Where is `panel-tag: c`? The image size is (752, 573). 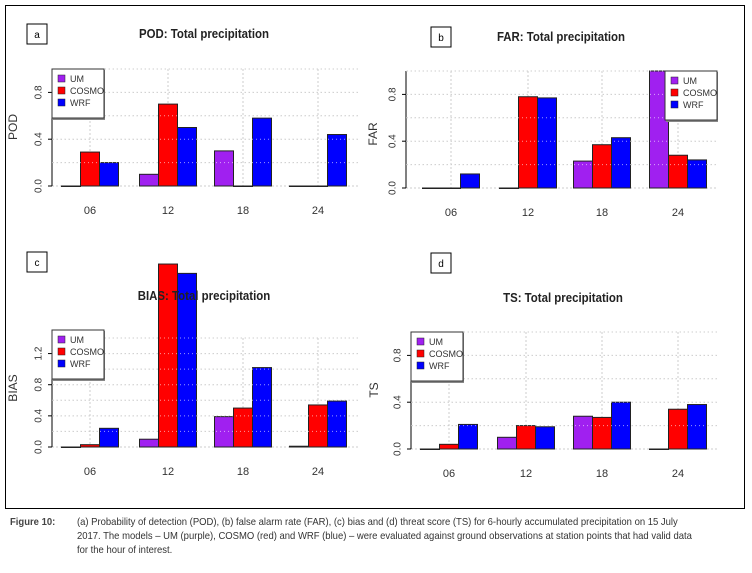
panel-tag: c is located at coordinates (37, 263).